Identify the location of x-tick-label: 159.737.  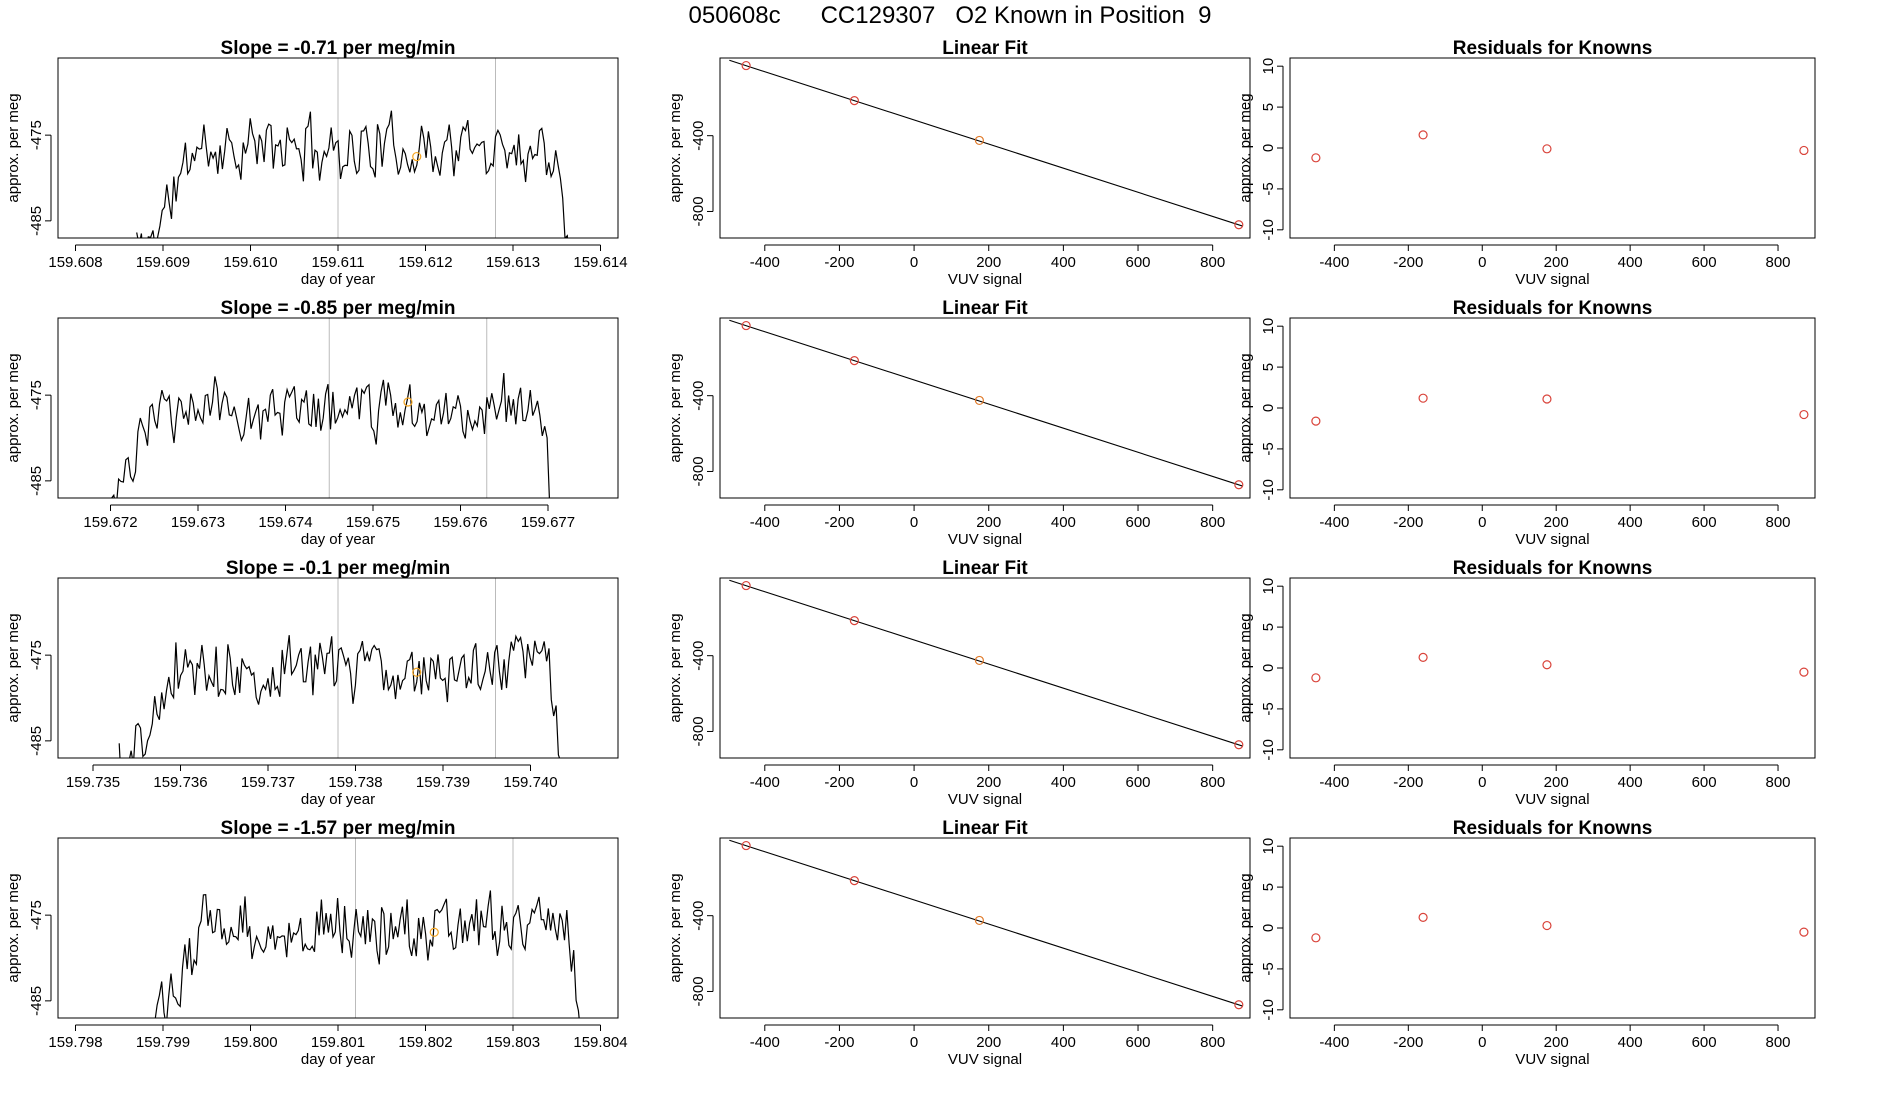
(268, 782).